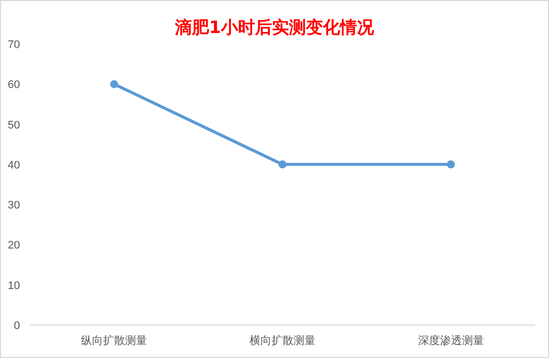 Image resolution: width=549 pixels, height=358 pixels. I want to click on chart-title: 滴肥1小时后实测变化情况, so click(274, 28).